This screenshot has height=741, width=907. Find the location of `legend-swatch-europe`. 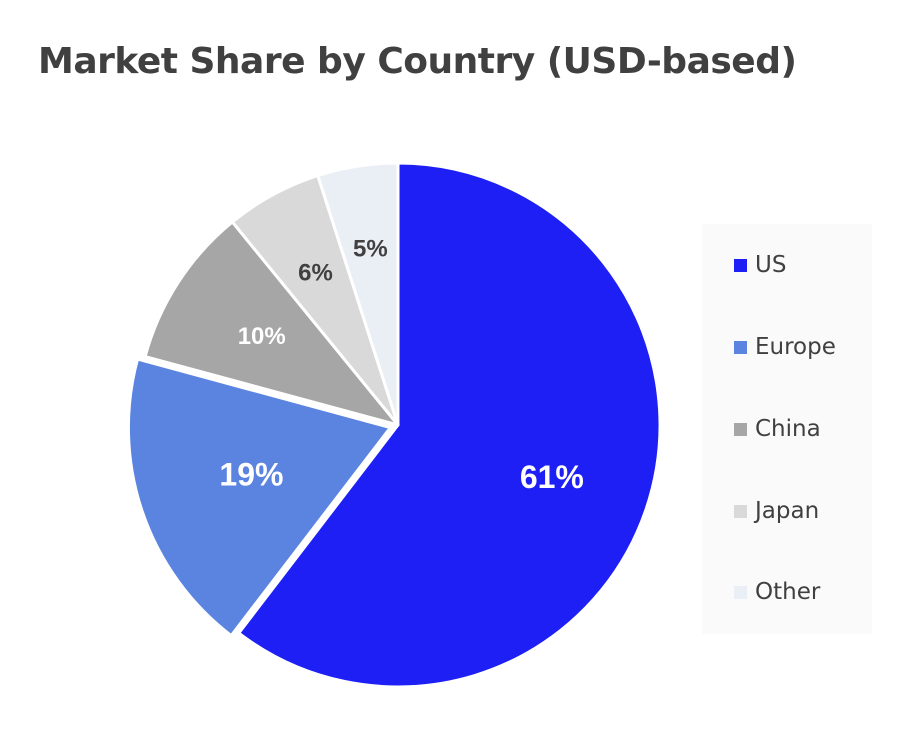

legend-swatch-europe is located at coordinates (740, 347).